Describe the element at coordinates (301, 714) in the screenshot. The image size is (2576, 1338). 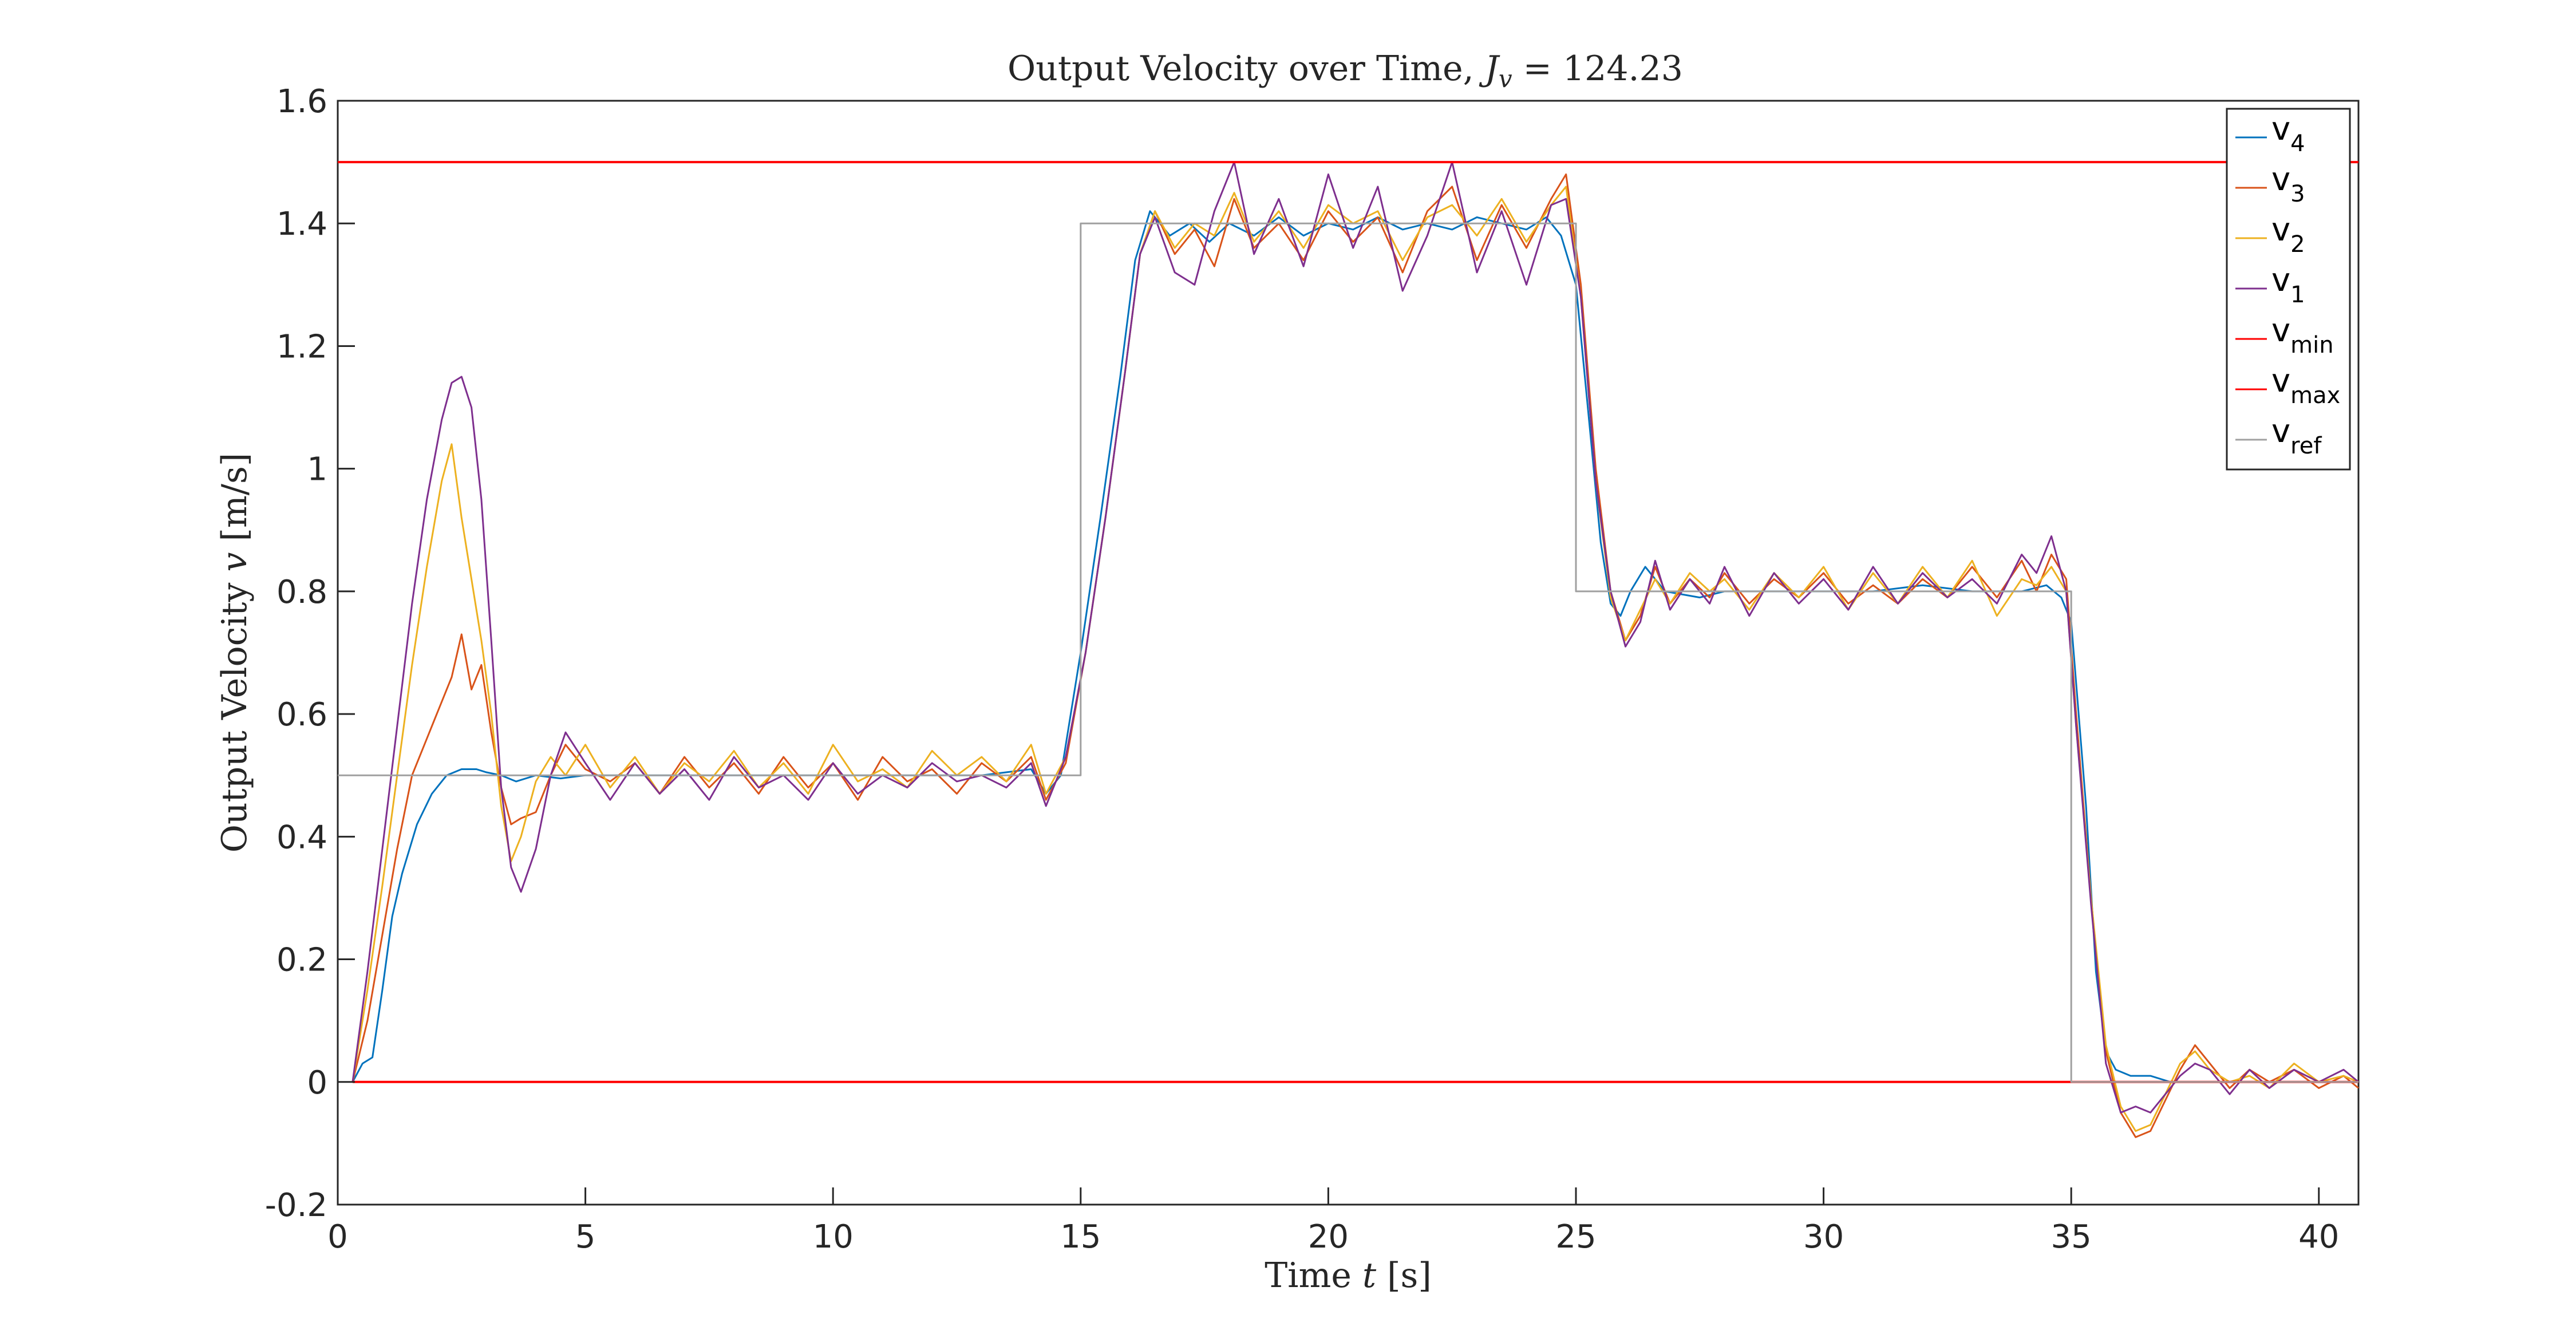
I see `y-tick-label: 0.6` at that location.